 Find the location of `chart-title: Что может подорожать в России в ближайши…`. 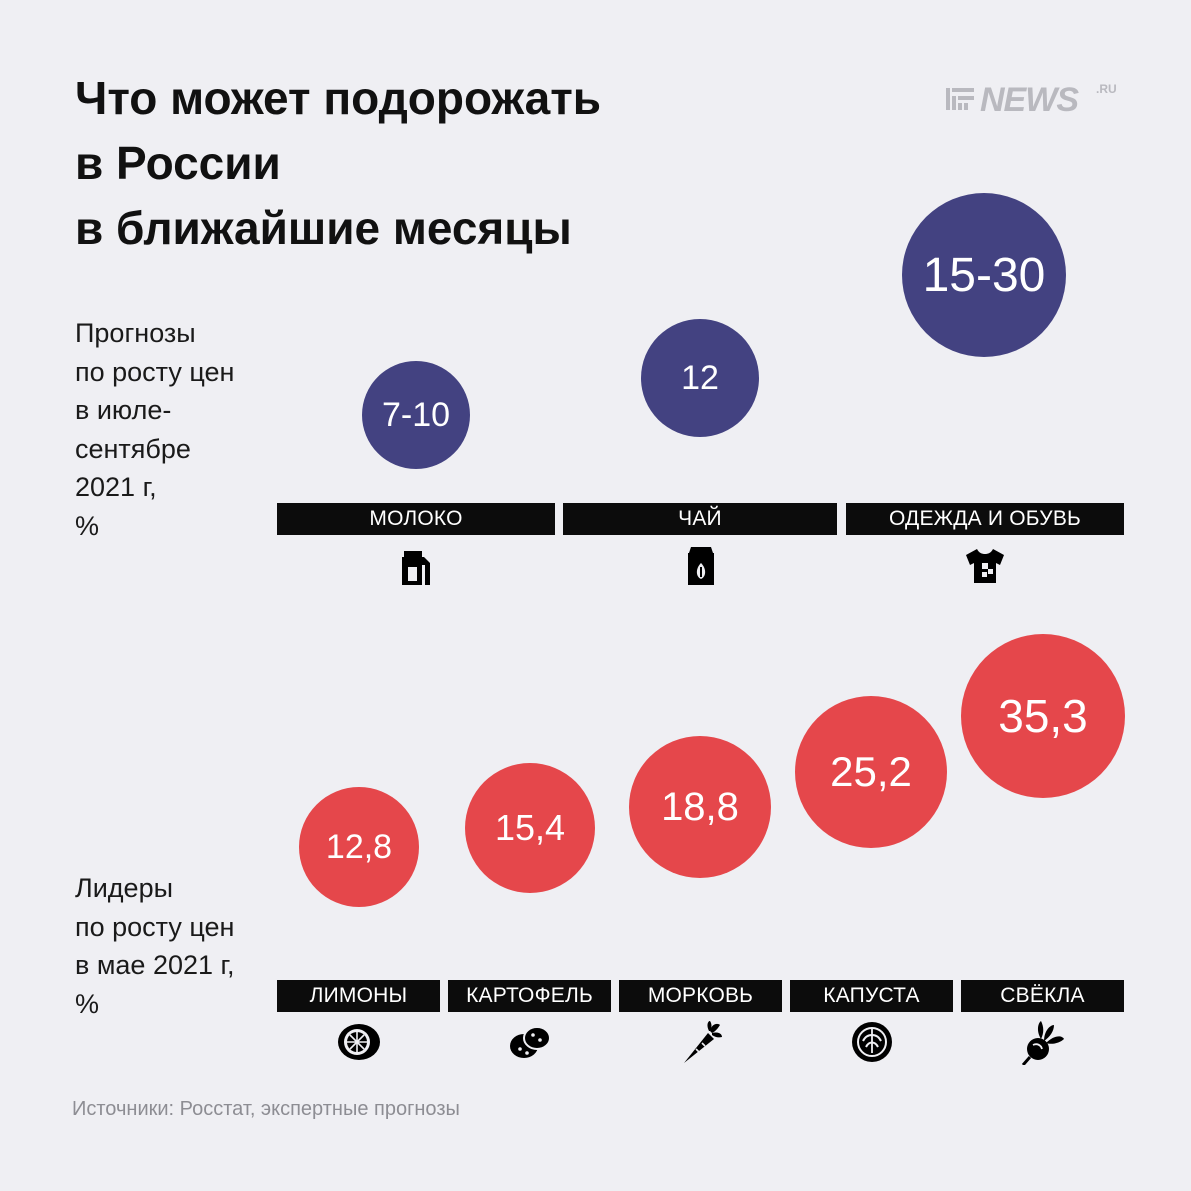

chart-title: Что может подорожать в России в ближайши… is located at coordinates (455, 163).